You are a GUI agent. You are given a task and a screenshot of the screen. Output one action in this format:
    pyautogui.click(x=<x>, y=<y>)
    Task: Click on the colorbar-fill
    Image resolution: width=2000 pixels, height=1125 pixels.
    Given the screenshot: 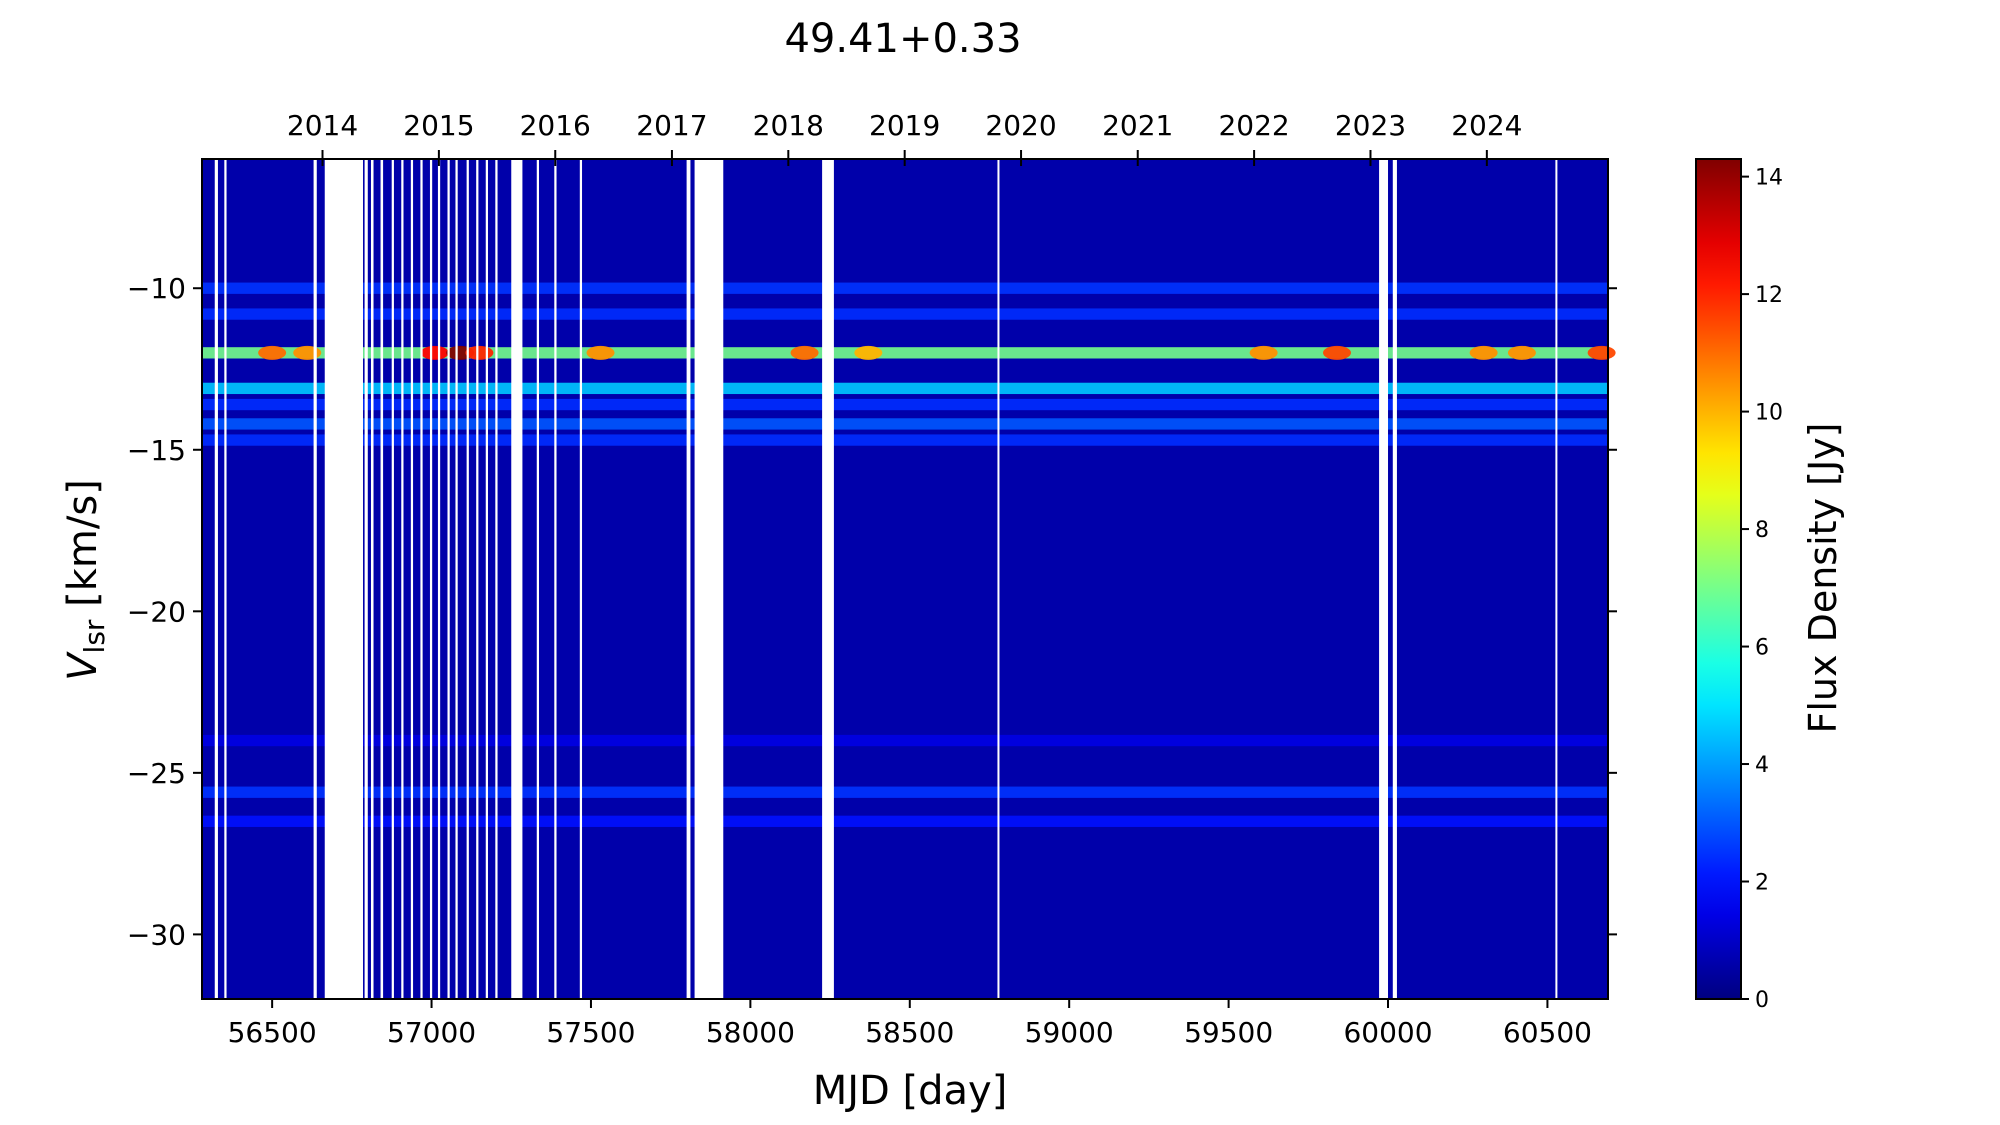 What is the action you would take?
    pyautogui.click(x=1718, y=579)
    